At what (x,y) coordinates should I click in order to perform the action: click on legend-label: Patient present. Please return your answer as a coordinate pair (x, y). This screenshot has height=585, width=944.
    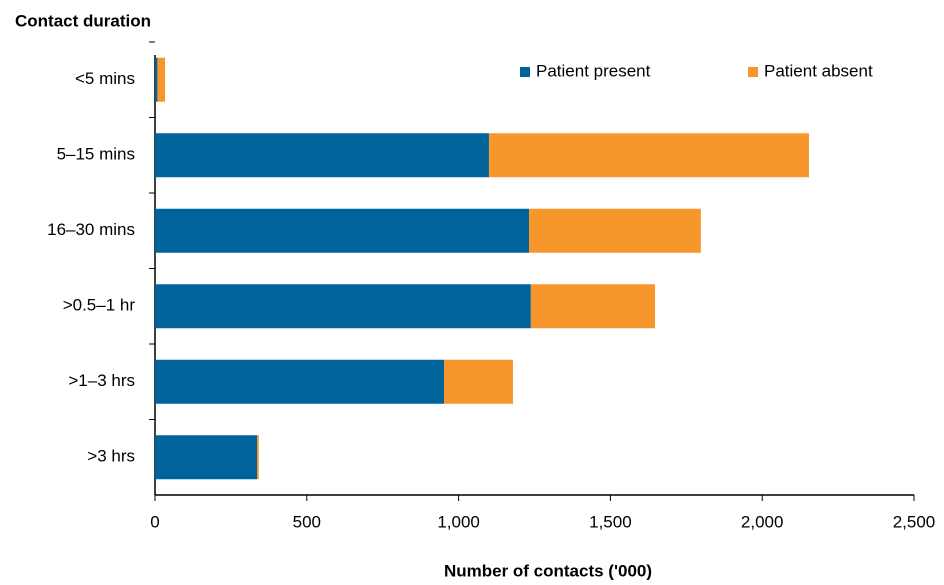
    Looking at the image, I should click on (593, 70).